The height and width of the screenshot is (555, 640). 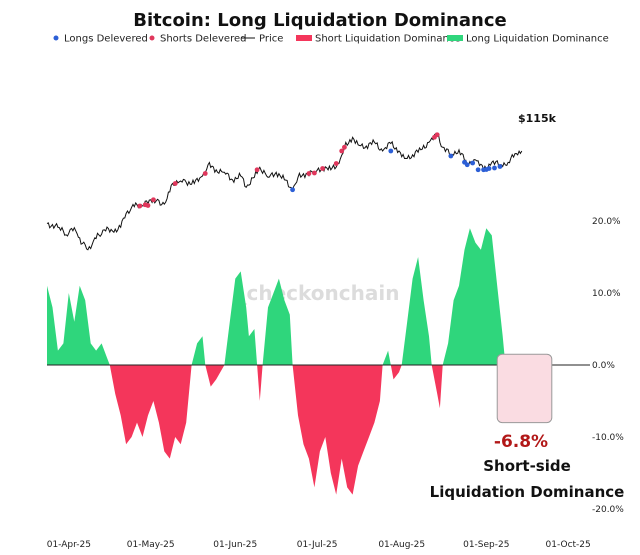 I want to click on annotation-highlight-box, so click(x=524, y=388).